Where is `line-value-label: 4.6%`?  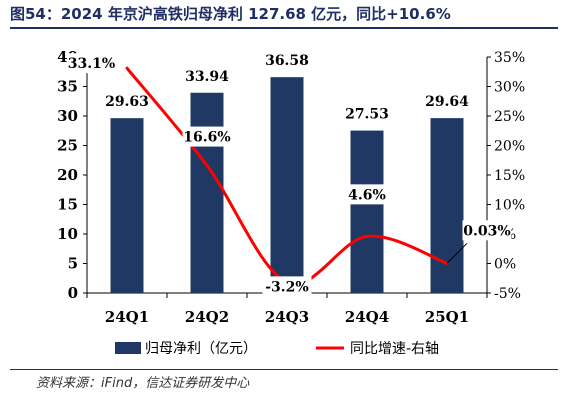
line-value-label: 4.6% is located at coordinates (367, 195).